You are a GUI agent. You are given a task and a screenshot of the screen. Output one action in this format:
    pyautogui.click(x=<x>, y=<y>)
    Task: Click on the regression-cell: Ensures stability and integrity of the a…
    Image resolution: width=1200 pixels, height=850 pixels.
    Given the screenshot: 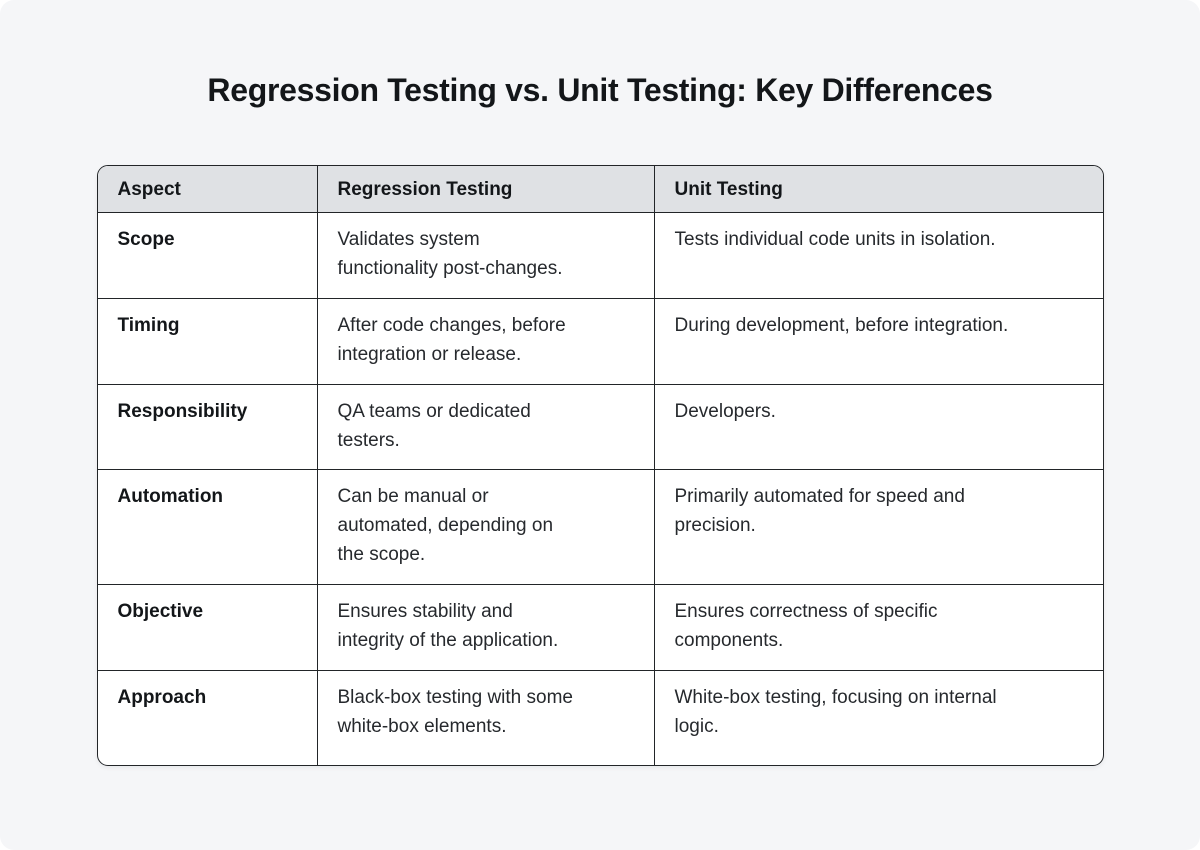 What is the action you would take?
    pyautogui.click(x=485, y=627)
    